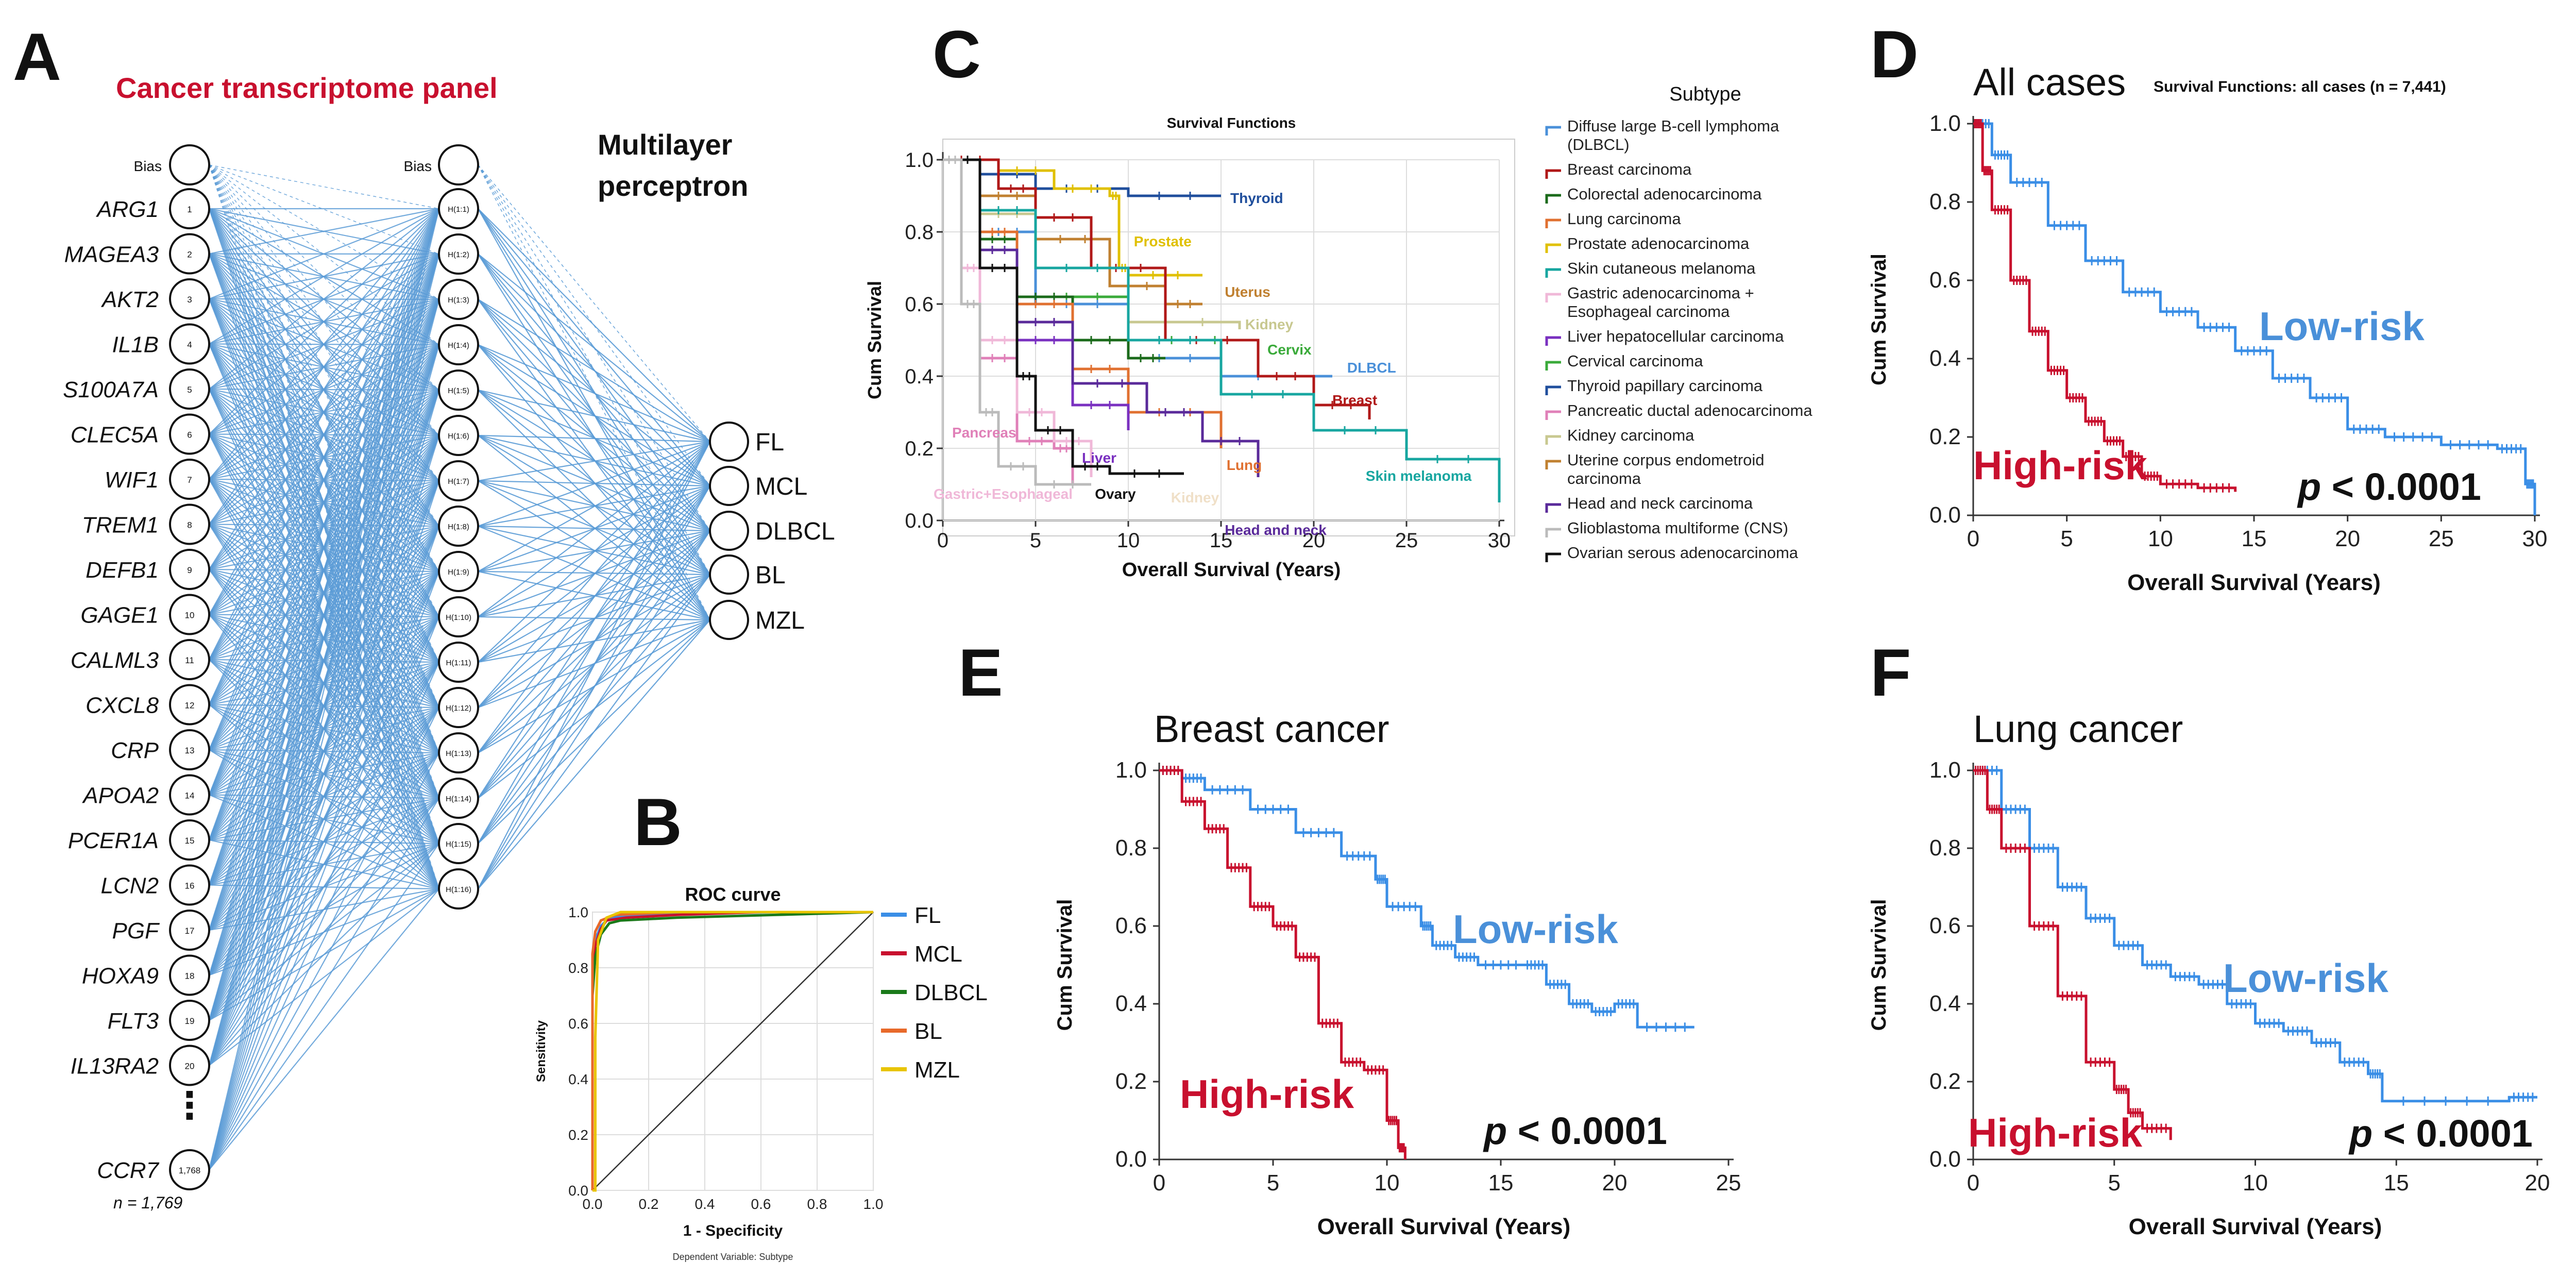 Image resolution: width=2576 pixels, height=1279 pixels. Describe the element at coordinates (122, 705) in the screenshot. I see `gene-label: CXCL8` at that location.